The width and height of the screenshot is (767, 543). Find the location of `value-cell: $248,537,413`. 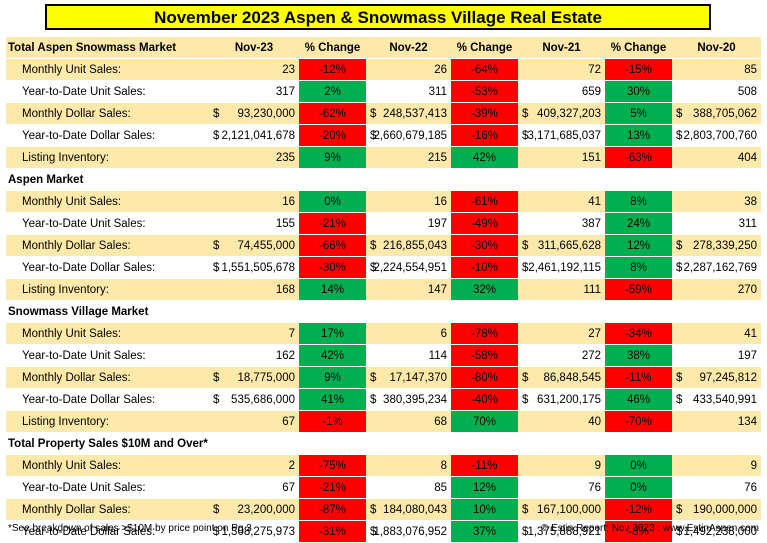

value-cell: $248,537,413 is located at coordinates (408, 113).